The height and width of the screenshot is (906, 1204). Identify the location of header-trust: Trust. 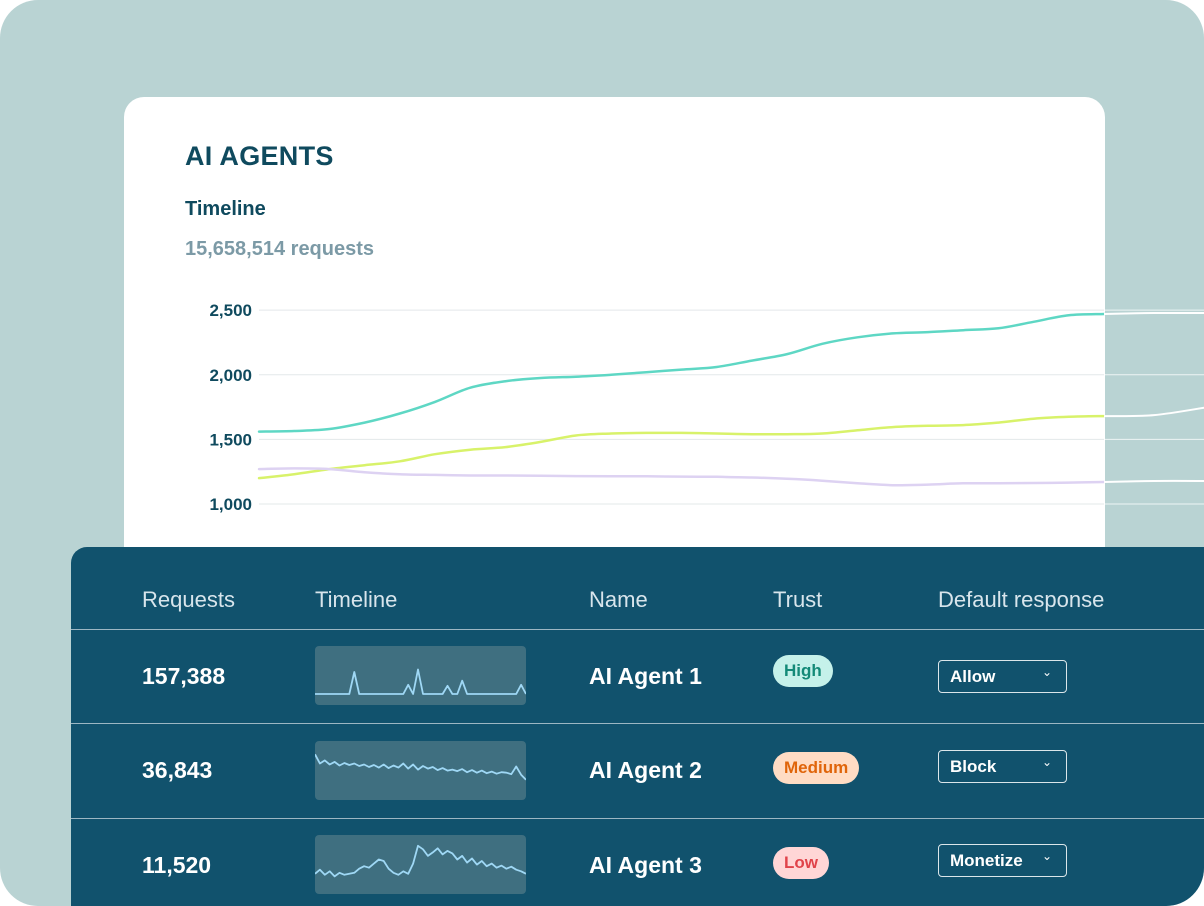
(798, 599).